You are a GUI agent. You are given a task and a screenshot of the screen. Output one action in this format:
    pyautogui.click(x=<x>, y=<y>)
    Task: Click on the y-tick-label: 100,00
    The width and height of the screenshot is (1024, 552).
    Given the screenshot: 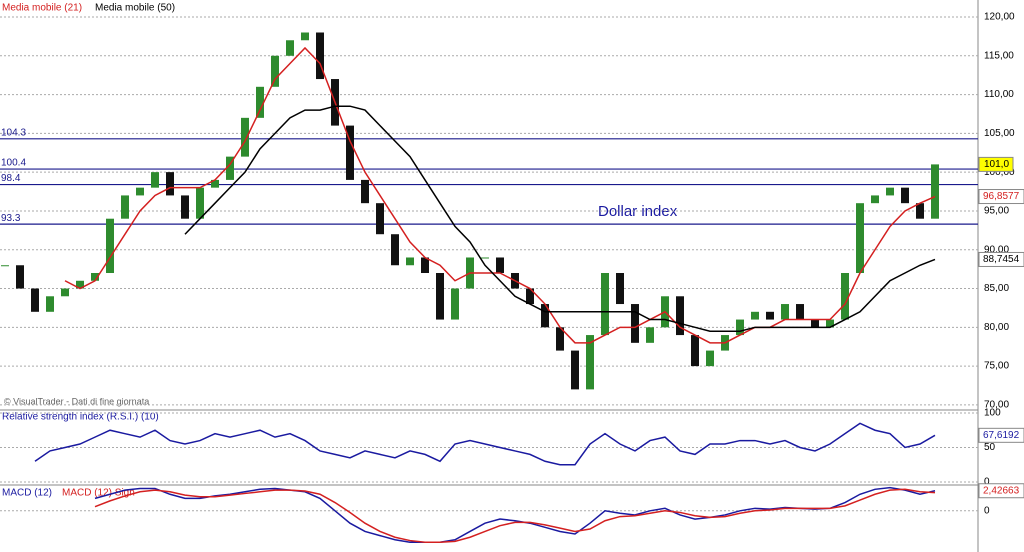 What is the action you would take?
    pyautogui.click(x=999, y=172)
    